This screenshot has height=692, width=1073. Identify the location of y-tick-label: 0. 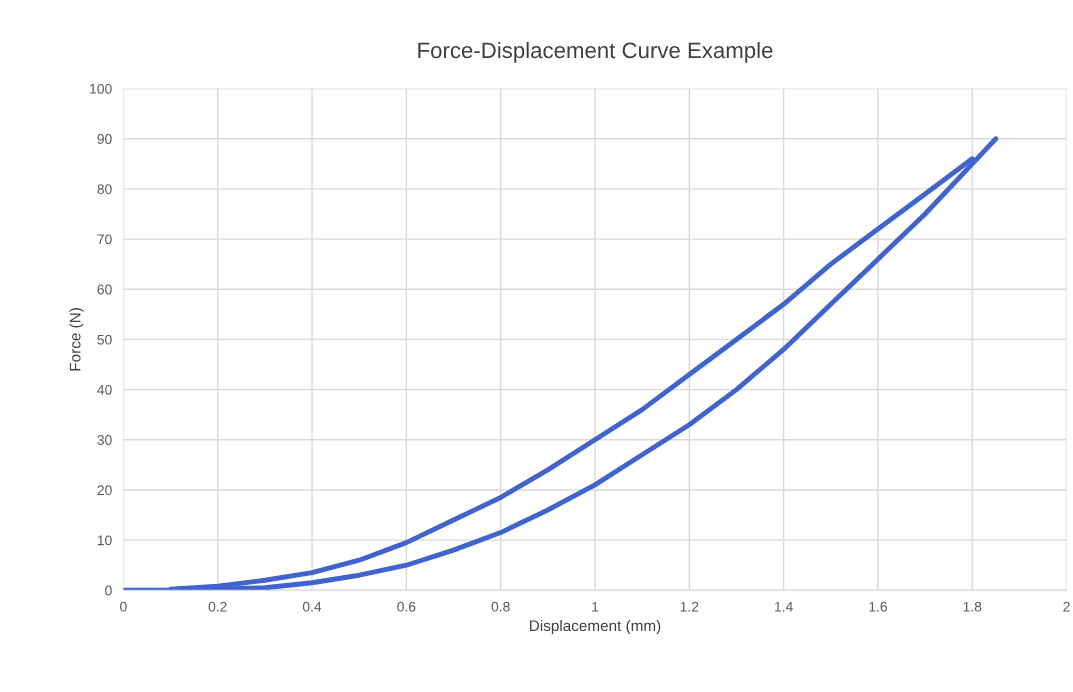
(108, 590).